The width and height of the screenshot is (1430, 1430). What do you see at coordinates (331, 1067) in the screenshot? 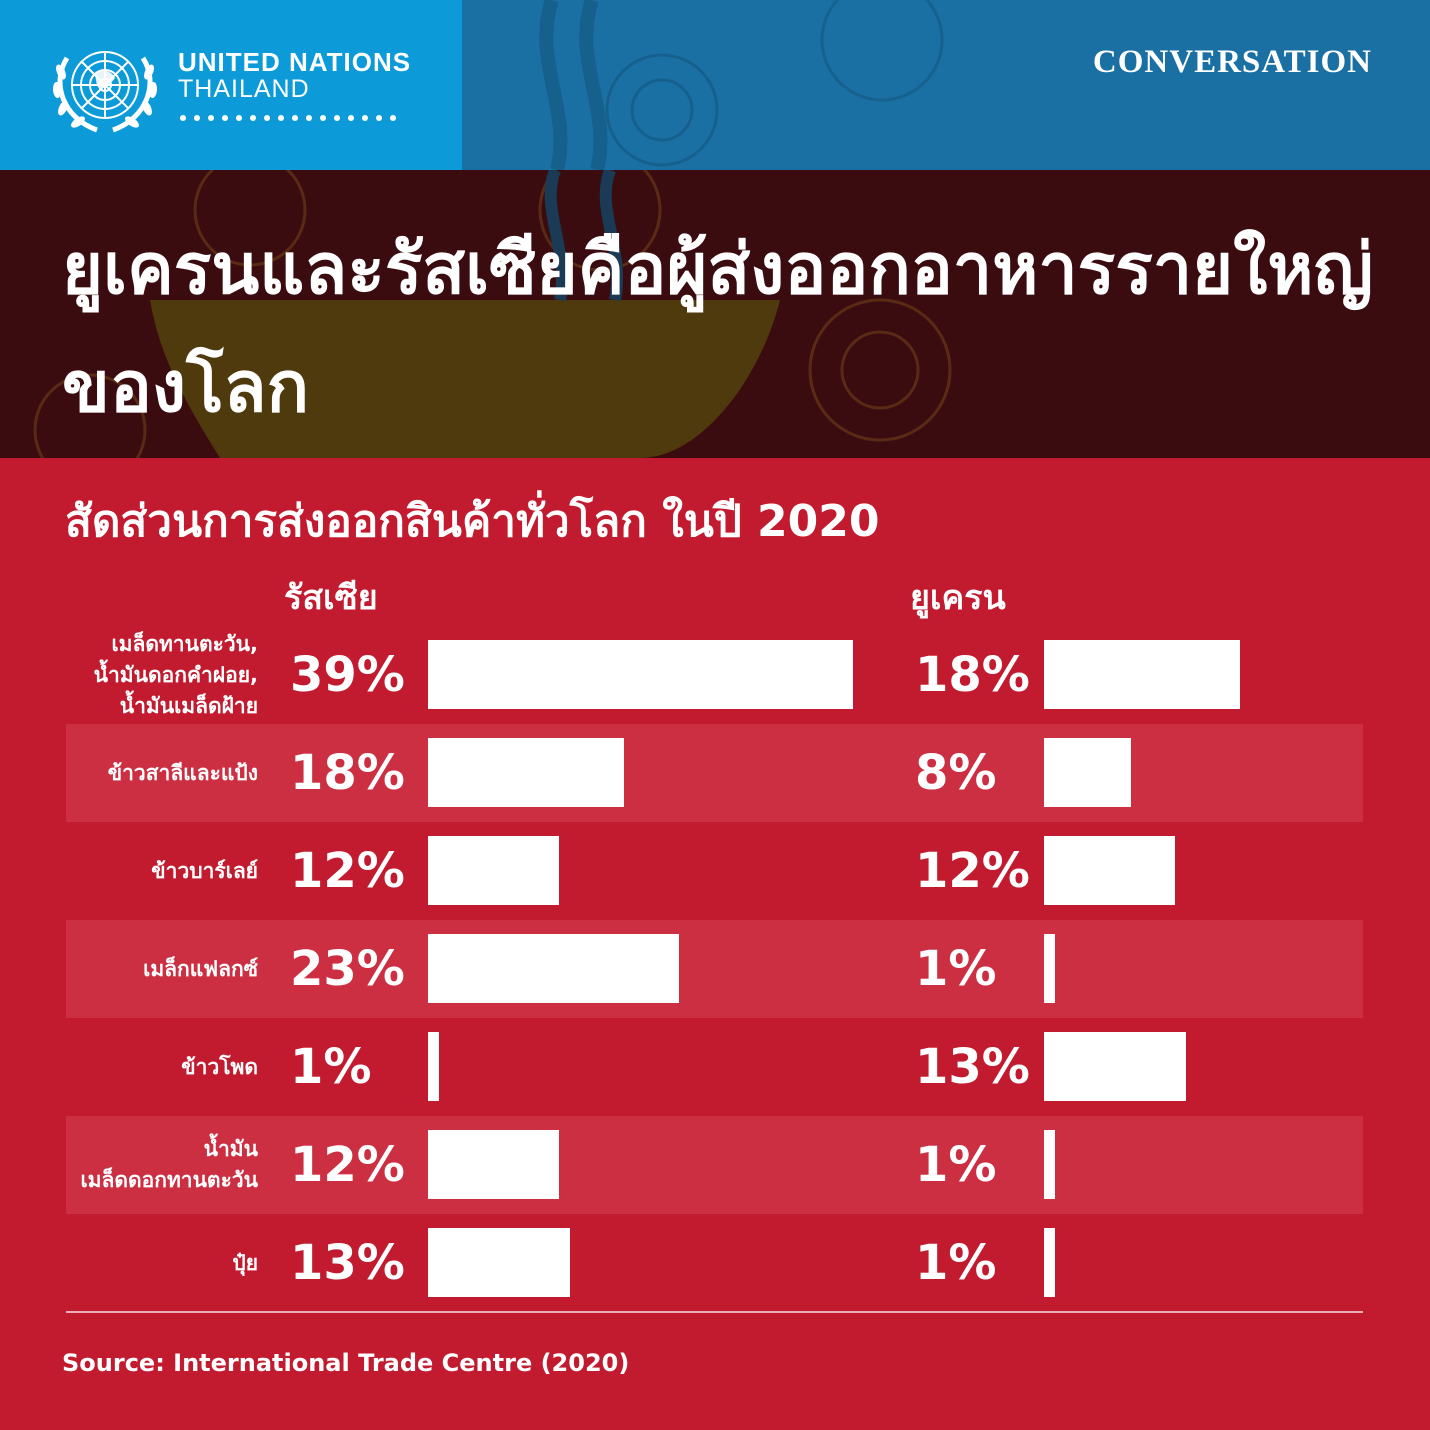
I see `value-label-russia: 1%` at bounding box center [331, 1067].